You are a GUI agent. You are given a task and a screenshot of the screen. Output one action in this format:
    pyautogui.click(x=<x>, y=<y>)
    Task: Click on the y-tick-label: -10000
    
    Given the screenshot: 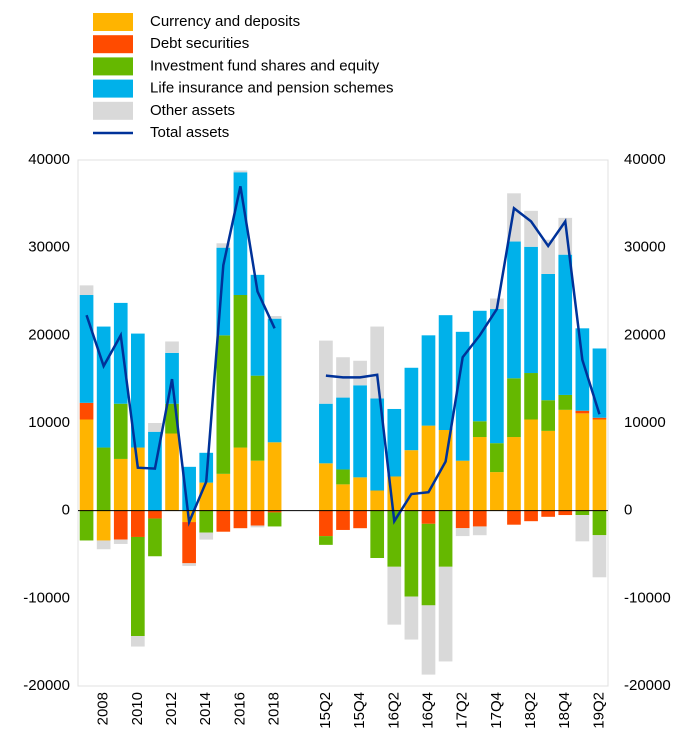 What is the action you would take?
    pyautogui.click(x=46, y=597)
    